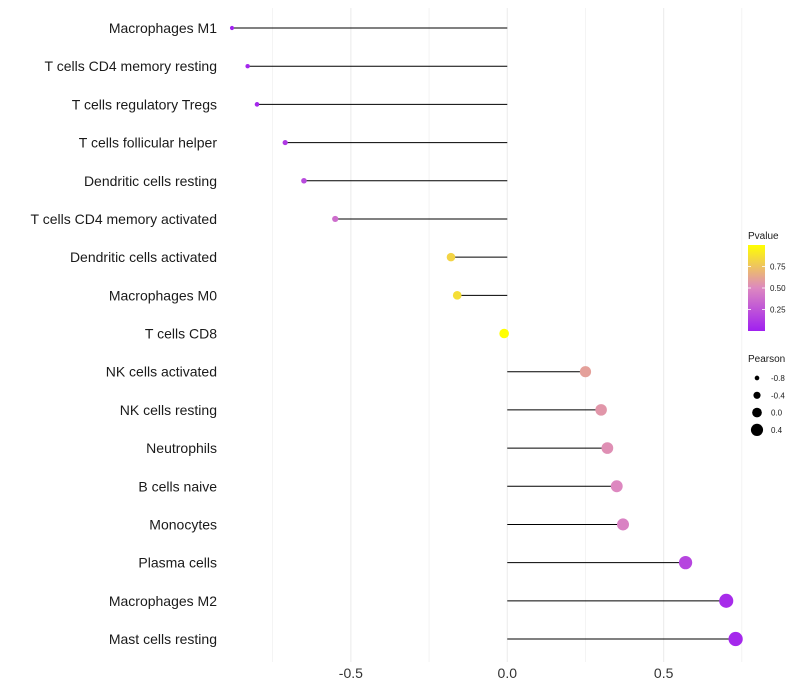 Image resolution: width=800 pixels, height=700 pixels. Describe the element at coordinates (777, 430) in the screenshot. I see `pearson-key-label: 0.4` at that location.